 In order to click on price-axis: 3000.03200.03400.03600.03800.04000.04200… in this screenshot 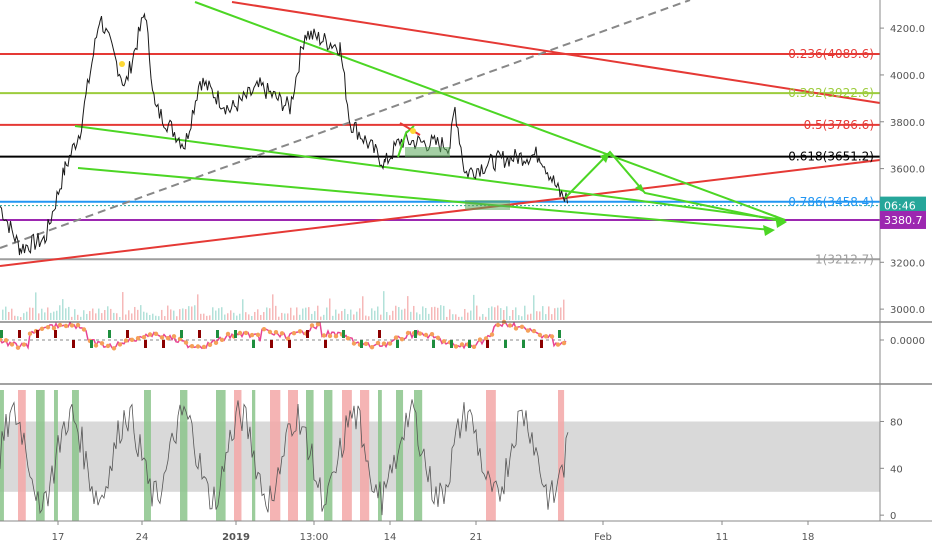, I will do `click(902, 170)`.